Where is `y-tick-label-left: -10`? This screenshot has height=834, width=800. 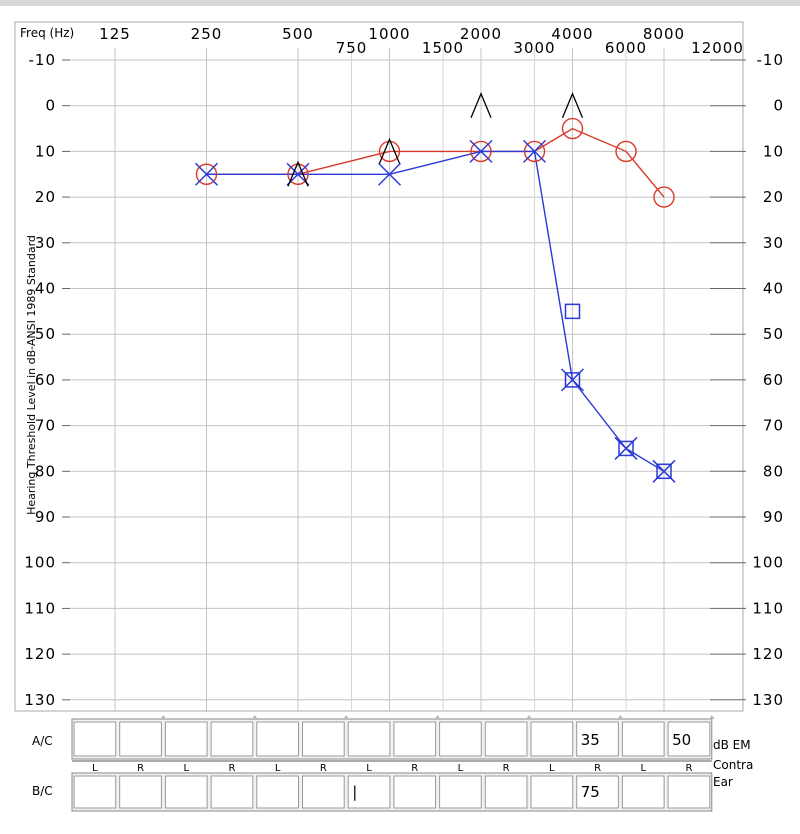 y-tick-label-left: -10 is located at coordinates (43, 60).